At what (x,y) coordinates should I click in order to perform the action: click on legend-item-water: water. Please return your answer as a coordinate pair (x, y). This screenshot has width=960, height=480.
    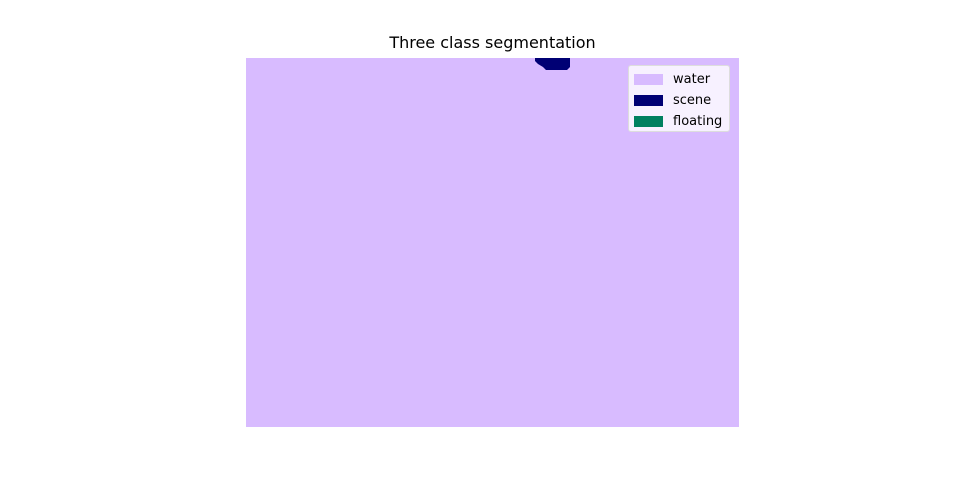
    Looking at the image, I should click on (681, 79).